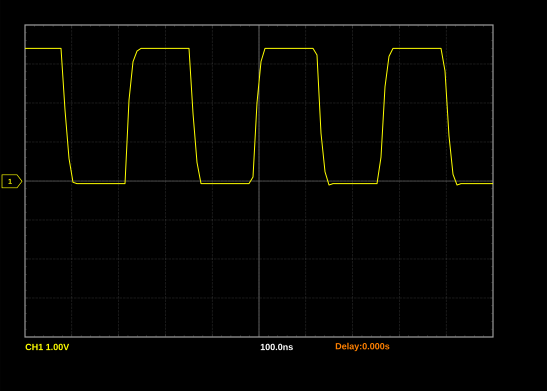 Image resolution: width=547 pixels, height=391 pixels. What do you see at coordinates (48, 347) in the screenshot?
I see `text: CH1 1.00V` at bounding box center [48, 347].